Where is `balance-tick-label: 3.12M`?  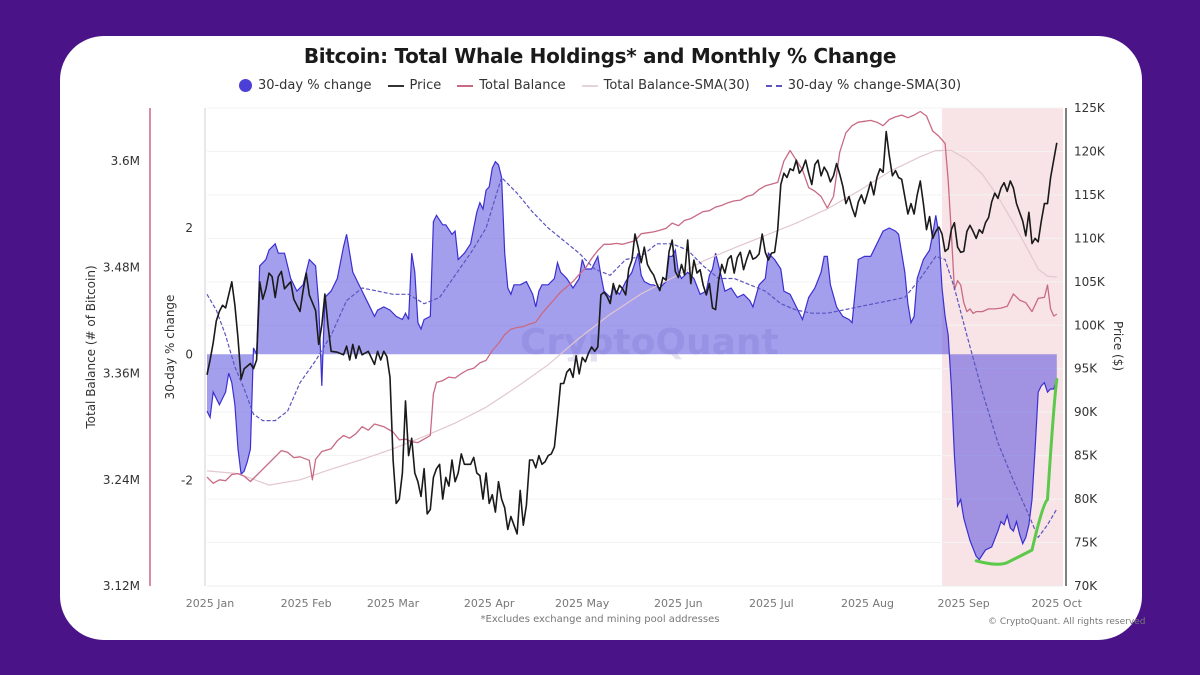 balance-tick-label: 3.12M is located at coordinates (121, 586).